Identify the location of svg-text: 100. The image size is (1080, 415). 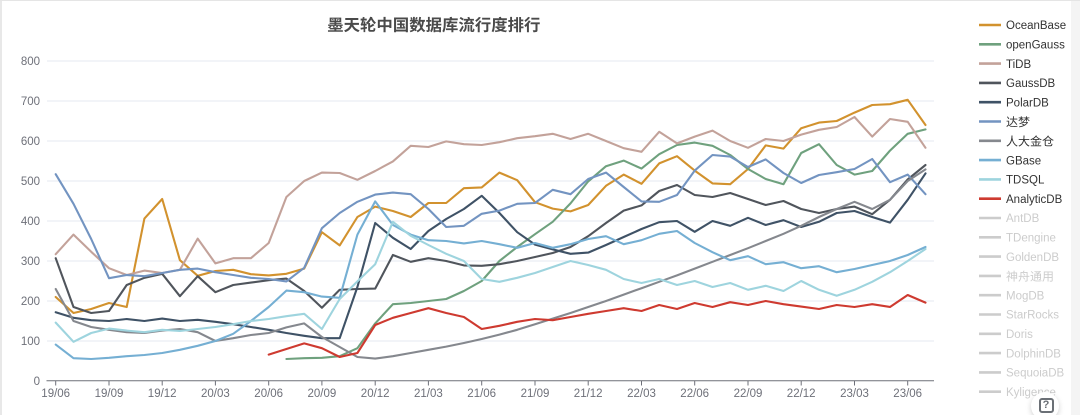
(30, 342).